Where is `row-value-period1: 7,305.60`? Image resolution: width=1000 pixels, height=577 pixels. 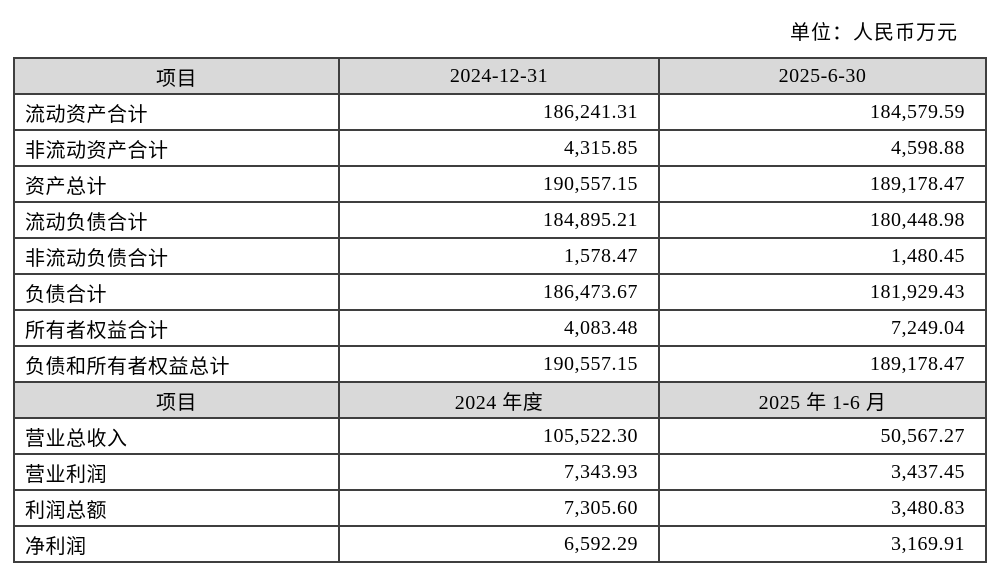
row-value-period1: 7,305.60 is located at coordinates (499, 508).